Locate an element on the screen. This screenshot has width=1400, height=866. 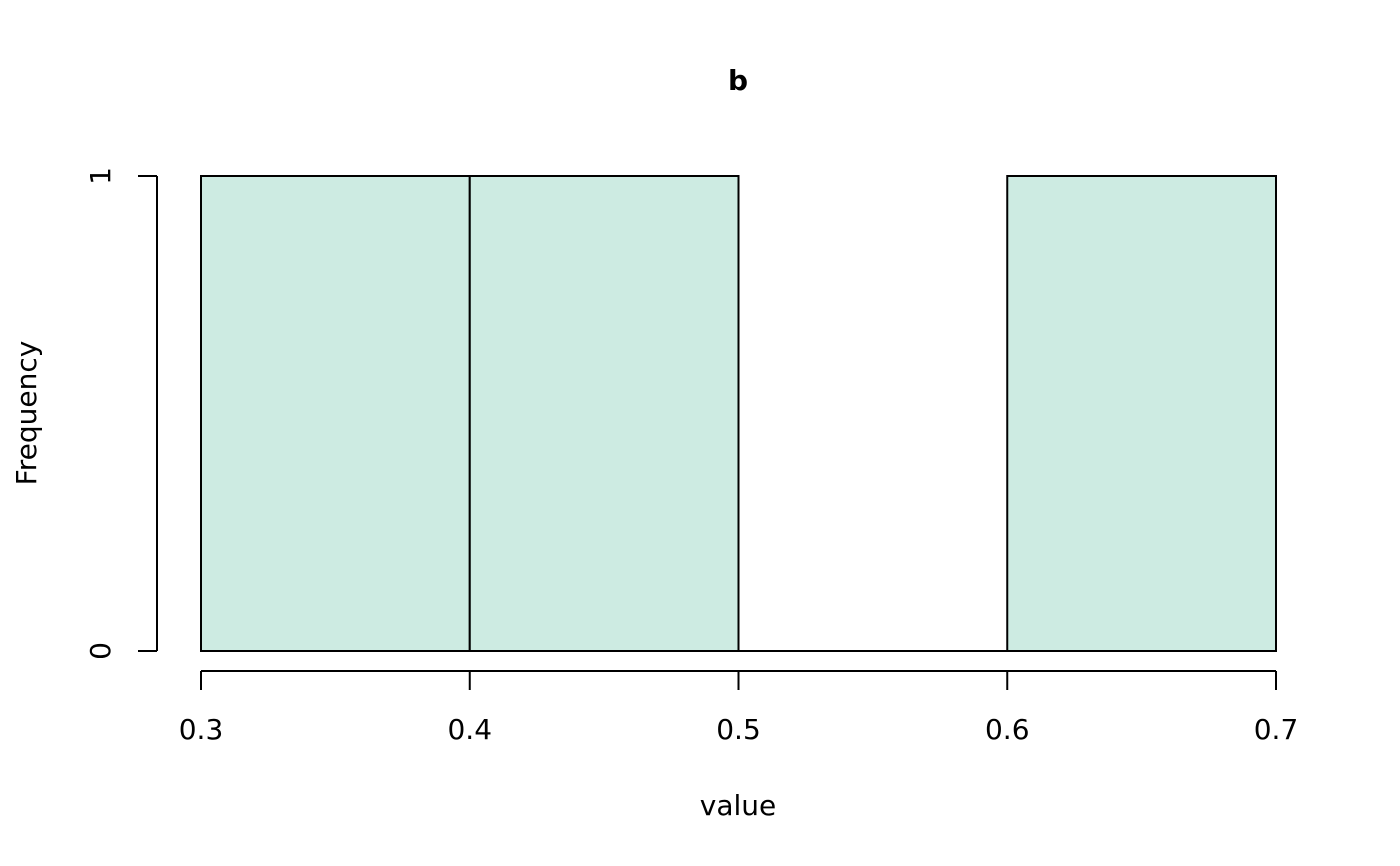
x-axis-label: value is located at coordinates (738, 805).